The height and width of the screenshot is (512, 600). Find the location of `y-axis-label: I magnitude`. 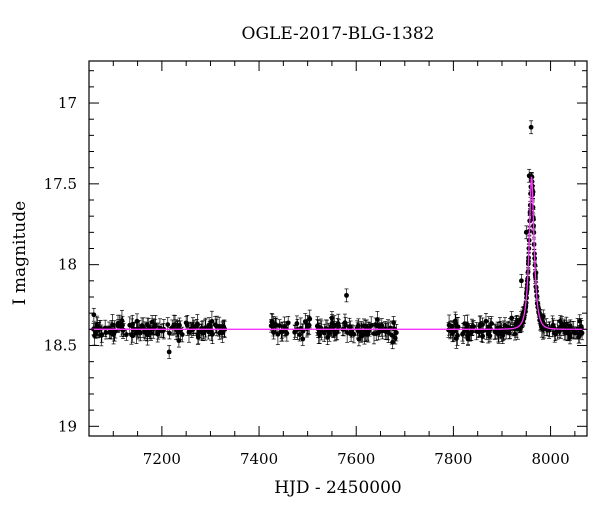

y-axis-label: I magnitude is located at coordinates (20, 253).